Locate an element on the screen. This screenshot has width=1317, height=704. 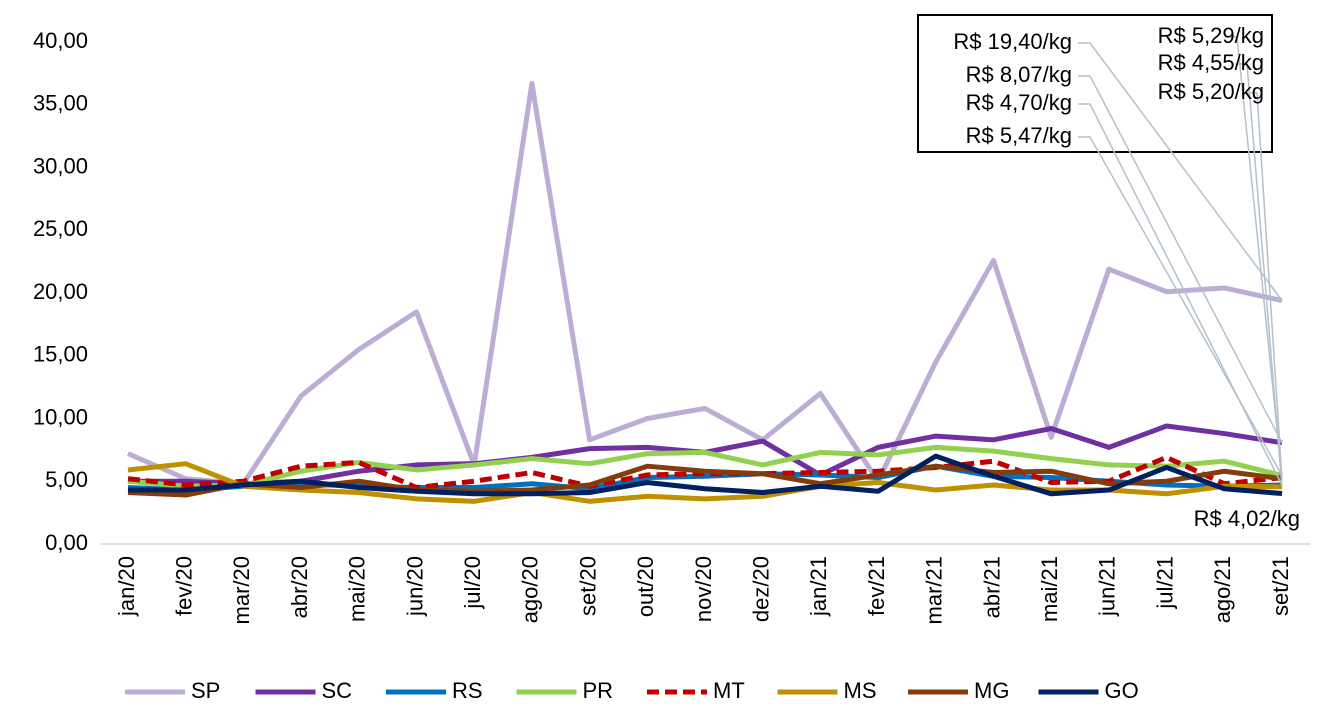
legend-label: SP is located at coordinates (205, 690).